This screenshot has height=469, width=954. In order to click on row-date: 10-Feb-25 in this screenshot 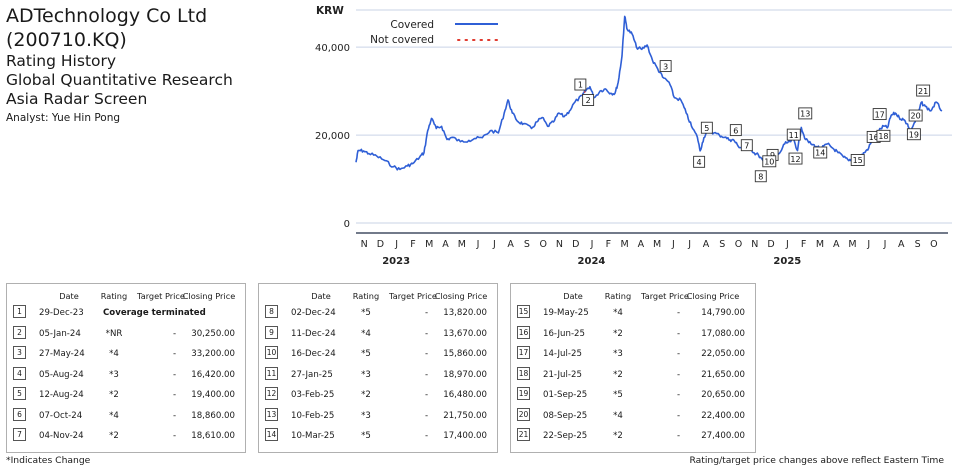, I will do `click(313, 415)`.